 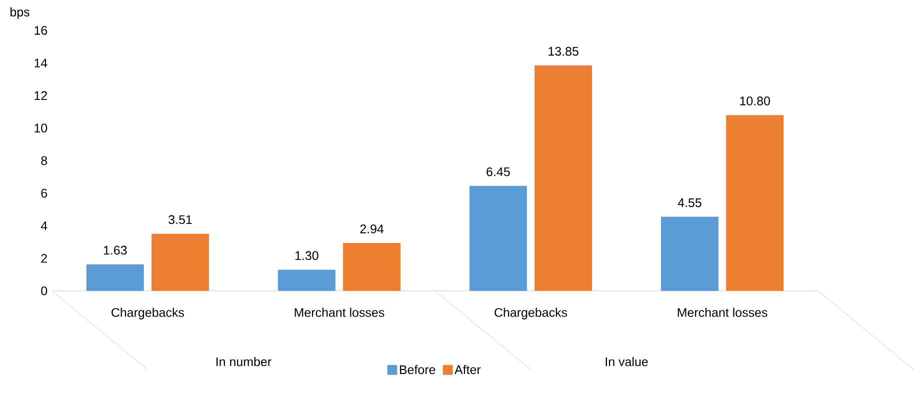 What do you see at coordinates (44, 291) in the screenshot?
I see `y-tick-label: 0` at bounding box center [44, 291].